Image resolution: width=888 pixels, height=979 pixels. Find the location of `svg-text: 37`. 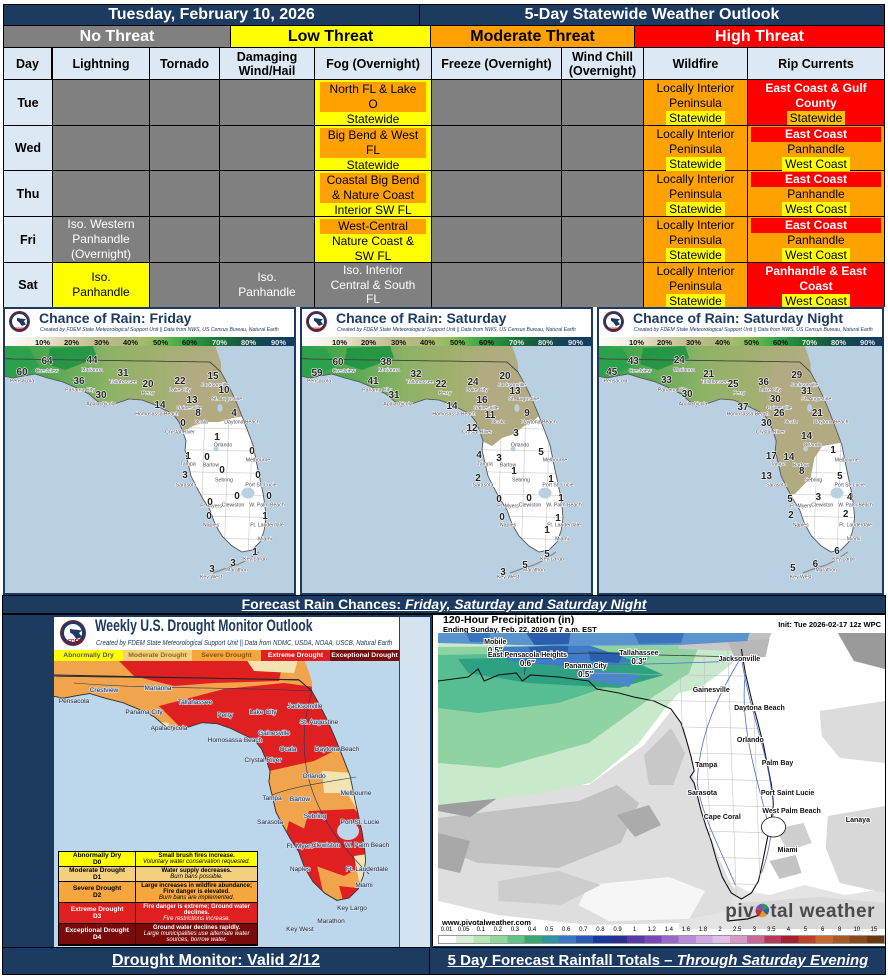

svg-text: 37 is located at coordinates (743, 407).